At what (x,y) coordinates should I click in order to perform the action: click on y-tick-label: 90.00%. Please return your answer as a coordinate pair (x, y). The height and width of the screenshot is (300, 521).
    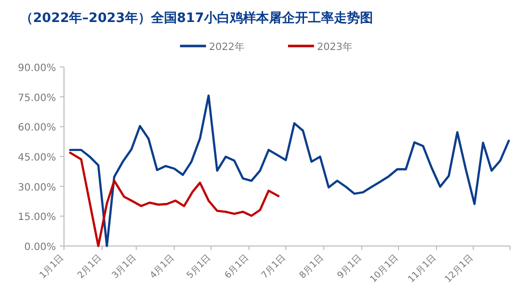
    Looking at the image, I should click on (37, 68).